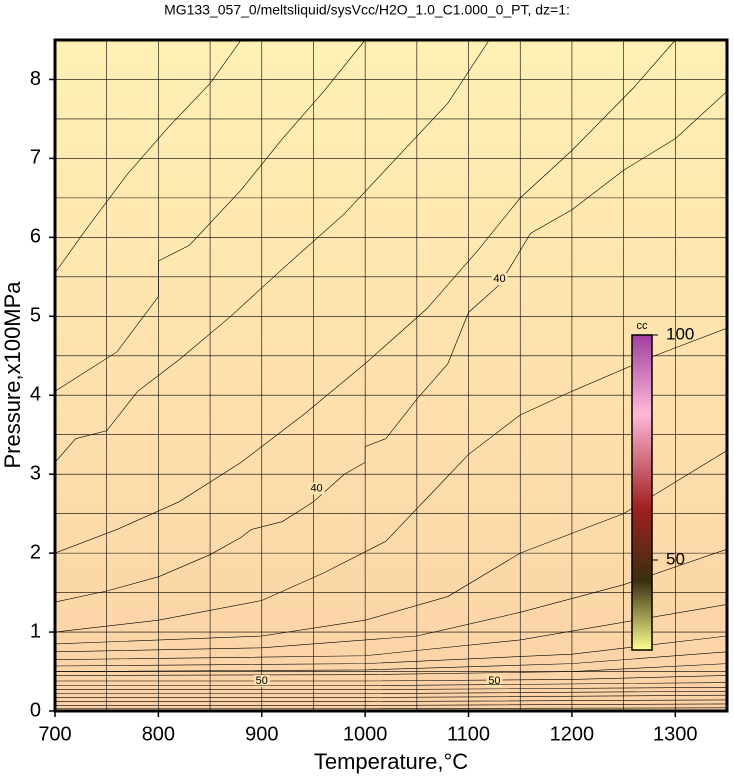 This screenshot has height=776, width=734. Describe the element at coordinates (12, 375) in the screenshot. I see `y-axis-title: Pressure,x100MPa` at that location.